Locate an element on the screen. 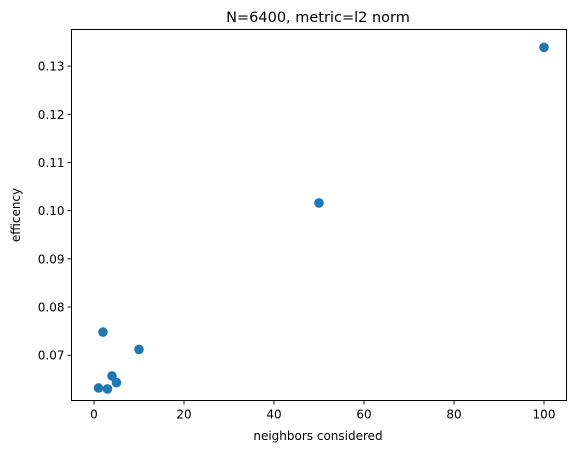 This screenshot has width=576, height=453. x-tick-label: 60 is located at coordinates (363, 415).